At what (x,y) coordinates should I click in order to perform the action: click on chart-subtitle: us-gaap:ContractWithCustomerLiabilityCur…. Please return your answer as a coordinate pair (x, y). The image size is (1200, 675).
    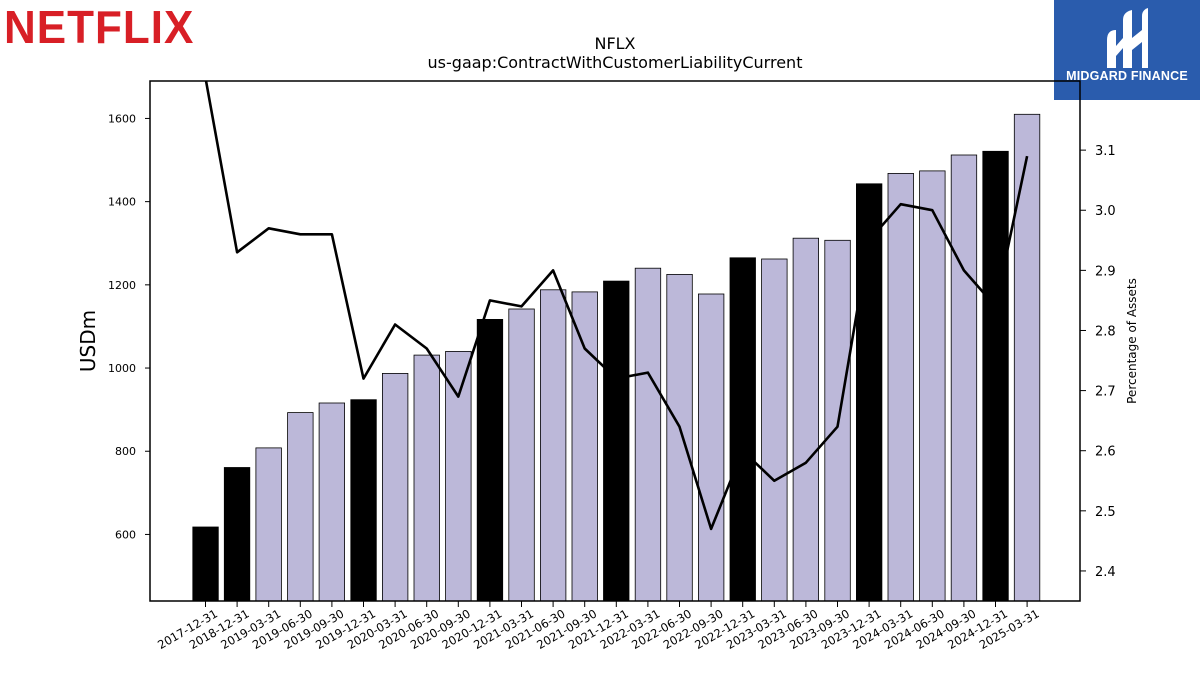
    Looking at the image, I should click on (615, 62).